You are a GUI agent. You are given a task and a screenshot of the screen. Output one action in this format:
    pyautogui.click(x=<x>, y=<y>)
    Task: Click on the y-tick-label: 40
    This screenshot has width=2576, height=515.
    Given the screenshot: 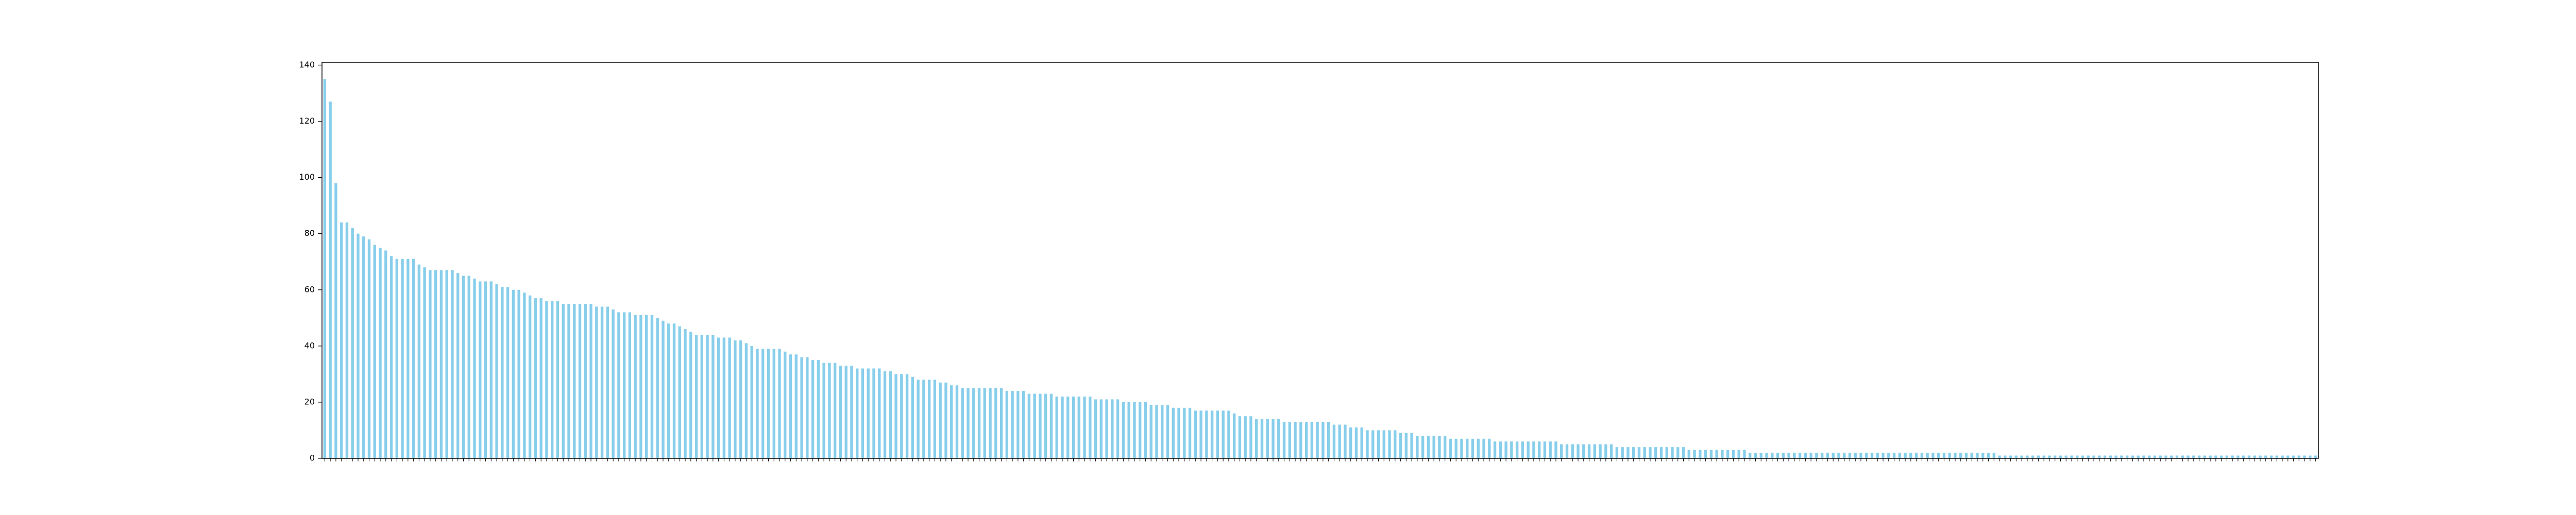 What is the action you would take?
    pyautogui.click(x=309, y=345)
    